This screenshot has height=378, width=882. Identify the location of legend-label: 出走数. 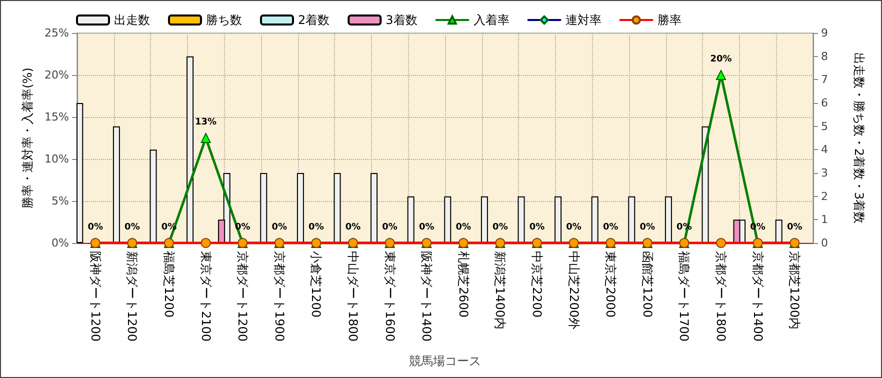
(132, 20).